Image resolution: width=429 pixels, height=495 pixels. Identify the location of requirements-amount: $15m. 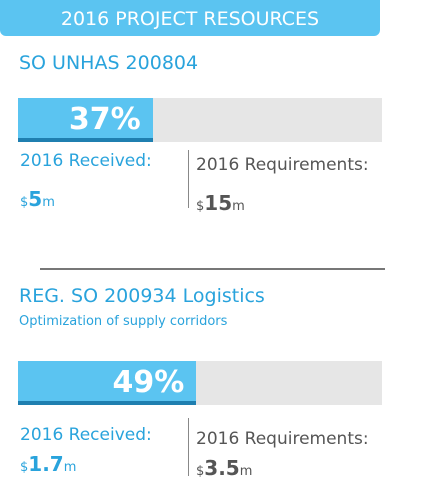
(220, 203).